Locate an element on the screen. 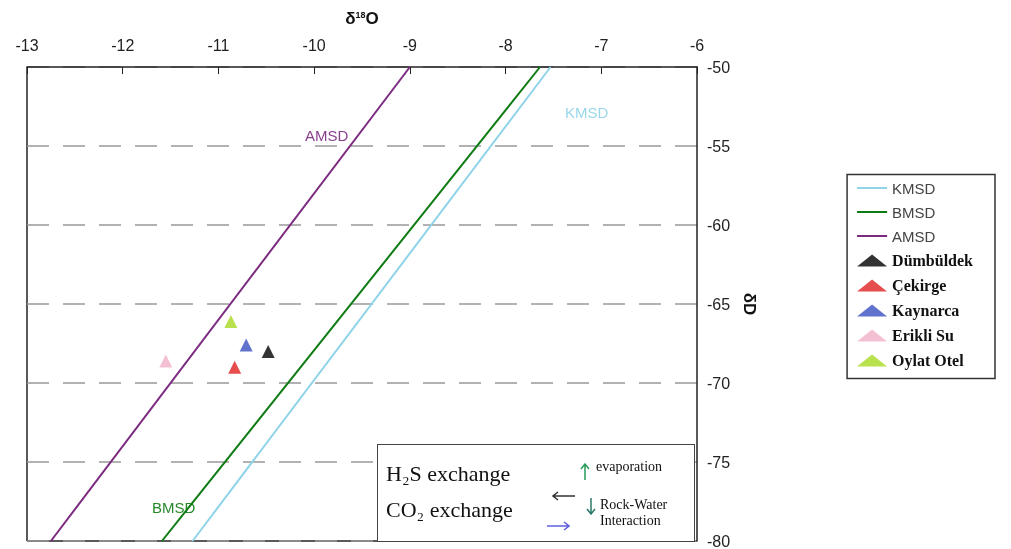 This screenshot has width=1011, height=549. y-tick-label: -65 is located at coordinates (719, 304).